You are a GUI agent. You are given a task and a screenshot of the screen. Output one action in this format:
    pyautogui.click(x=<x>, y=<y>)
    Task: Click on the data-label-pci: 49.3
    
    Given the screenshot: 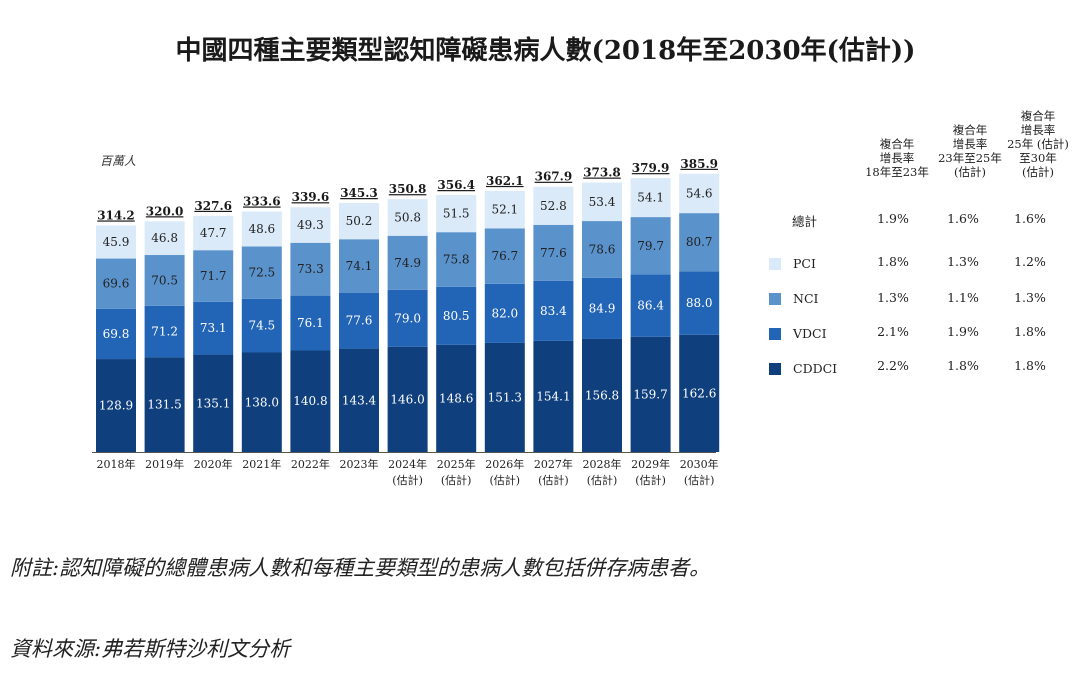 What is the action you would take?
    pyautogui.click(x=310, y=225)
    